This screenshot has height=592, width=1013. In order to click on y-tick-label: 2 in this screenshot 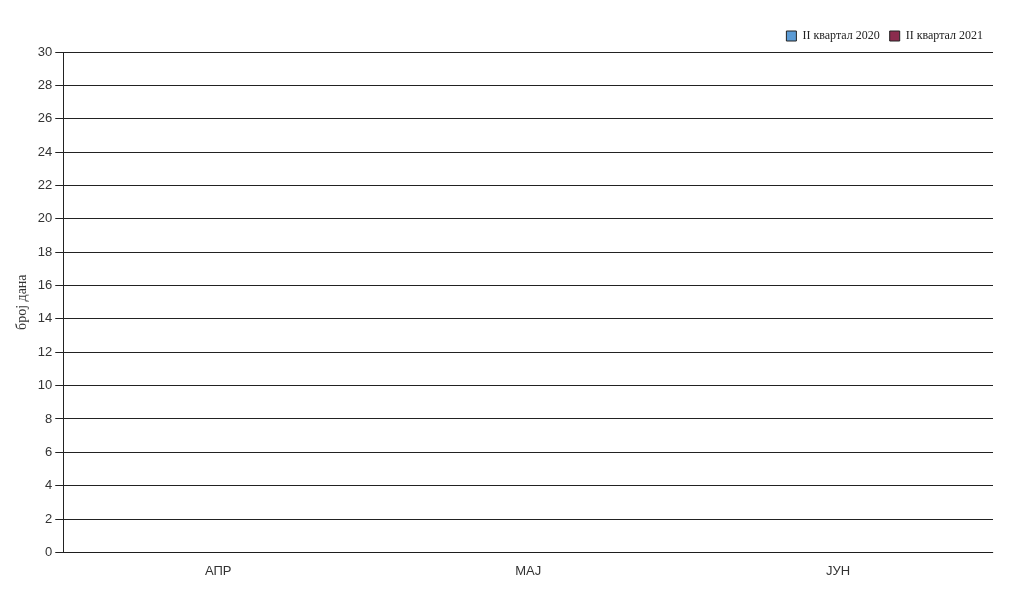, I will do `click(49, 518)`.